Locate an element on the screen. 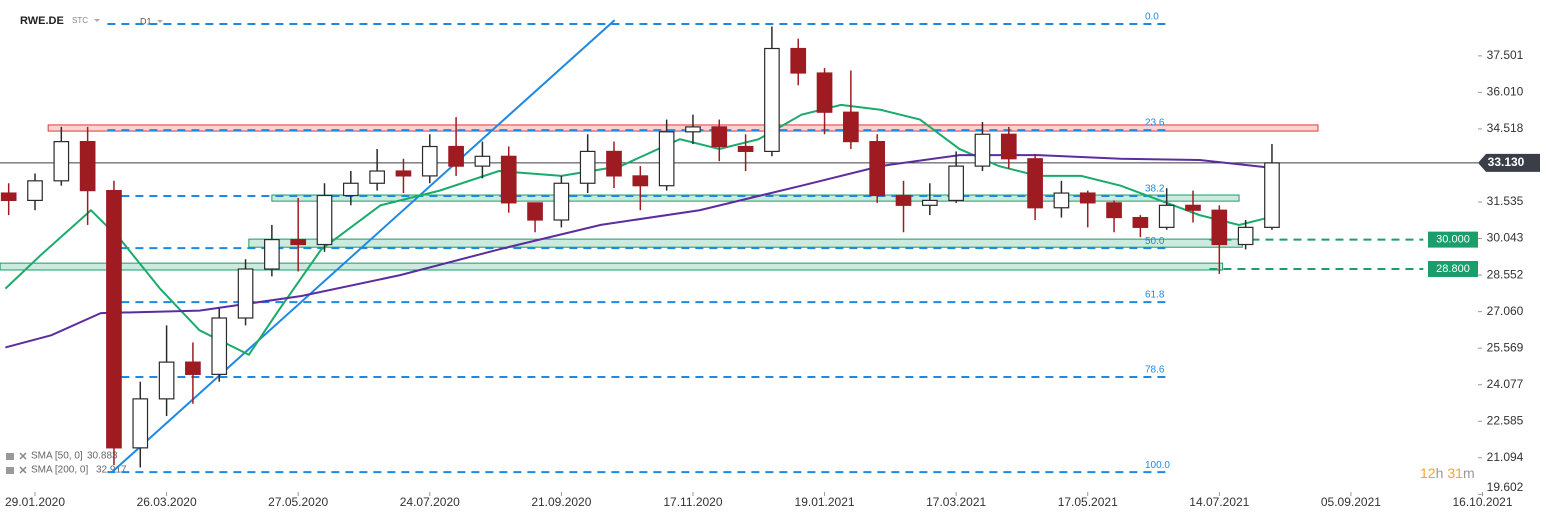  x-tick-label: 17.03.2021 is located at coordinates (956, 502).